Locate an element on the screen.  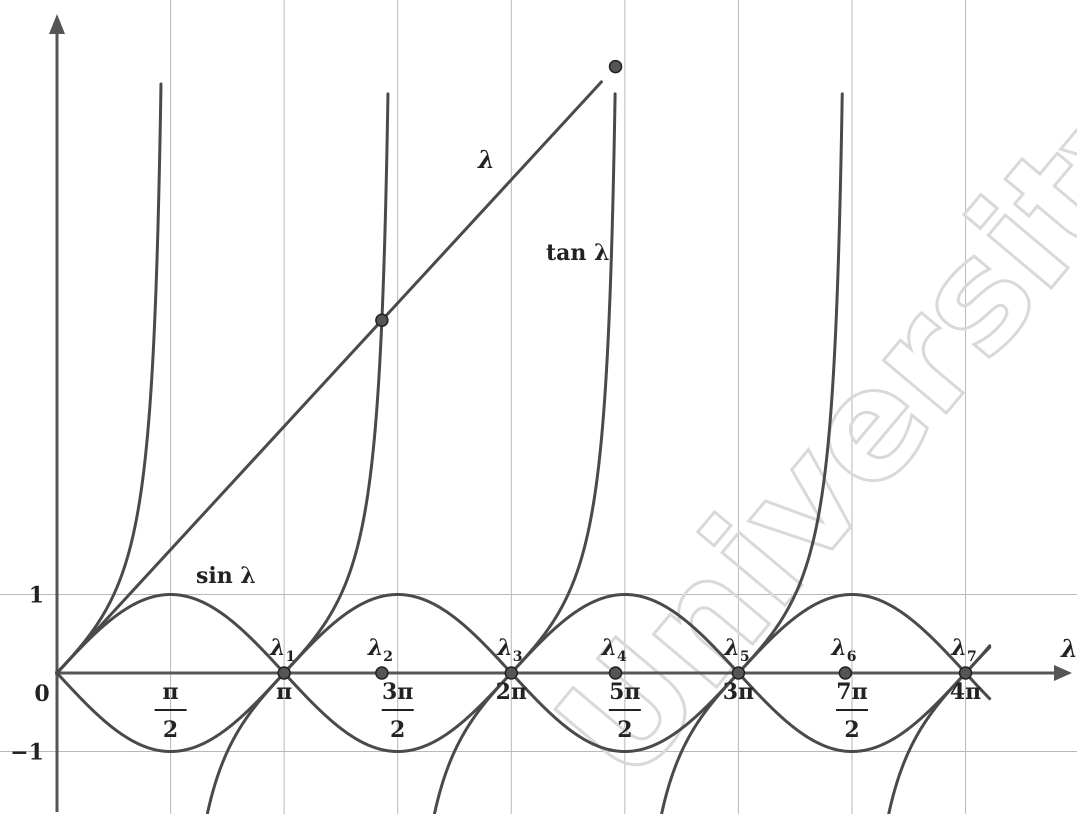
x-axis-label: λ is located at coordinates (1068, 648).